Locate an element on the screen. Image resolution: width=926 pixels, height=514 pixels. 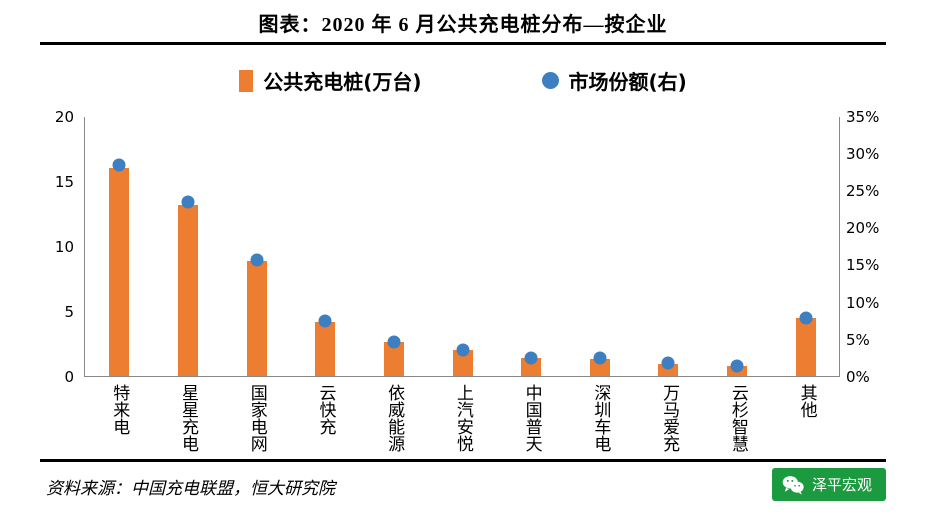
x-label: 上汽安悦 is located at coordinates (462, 419).